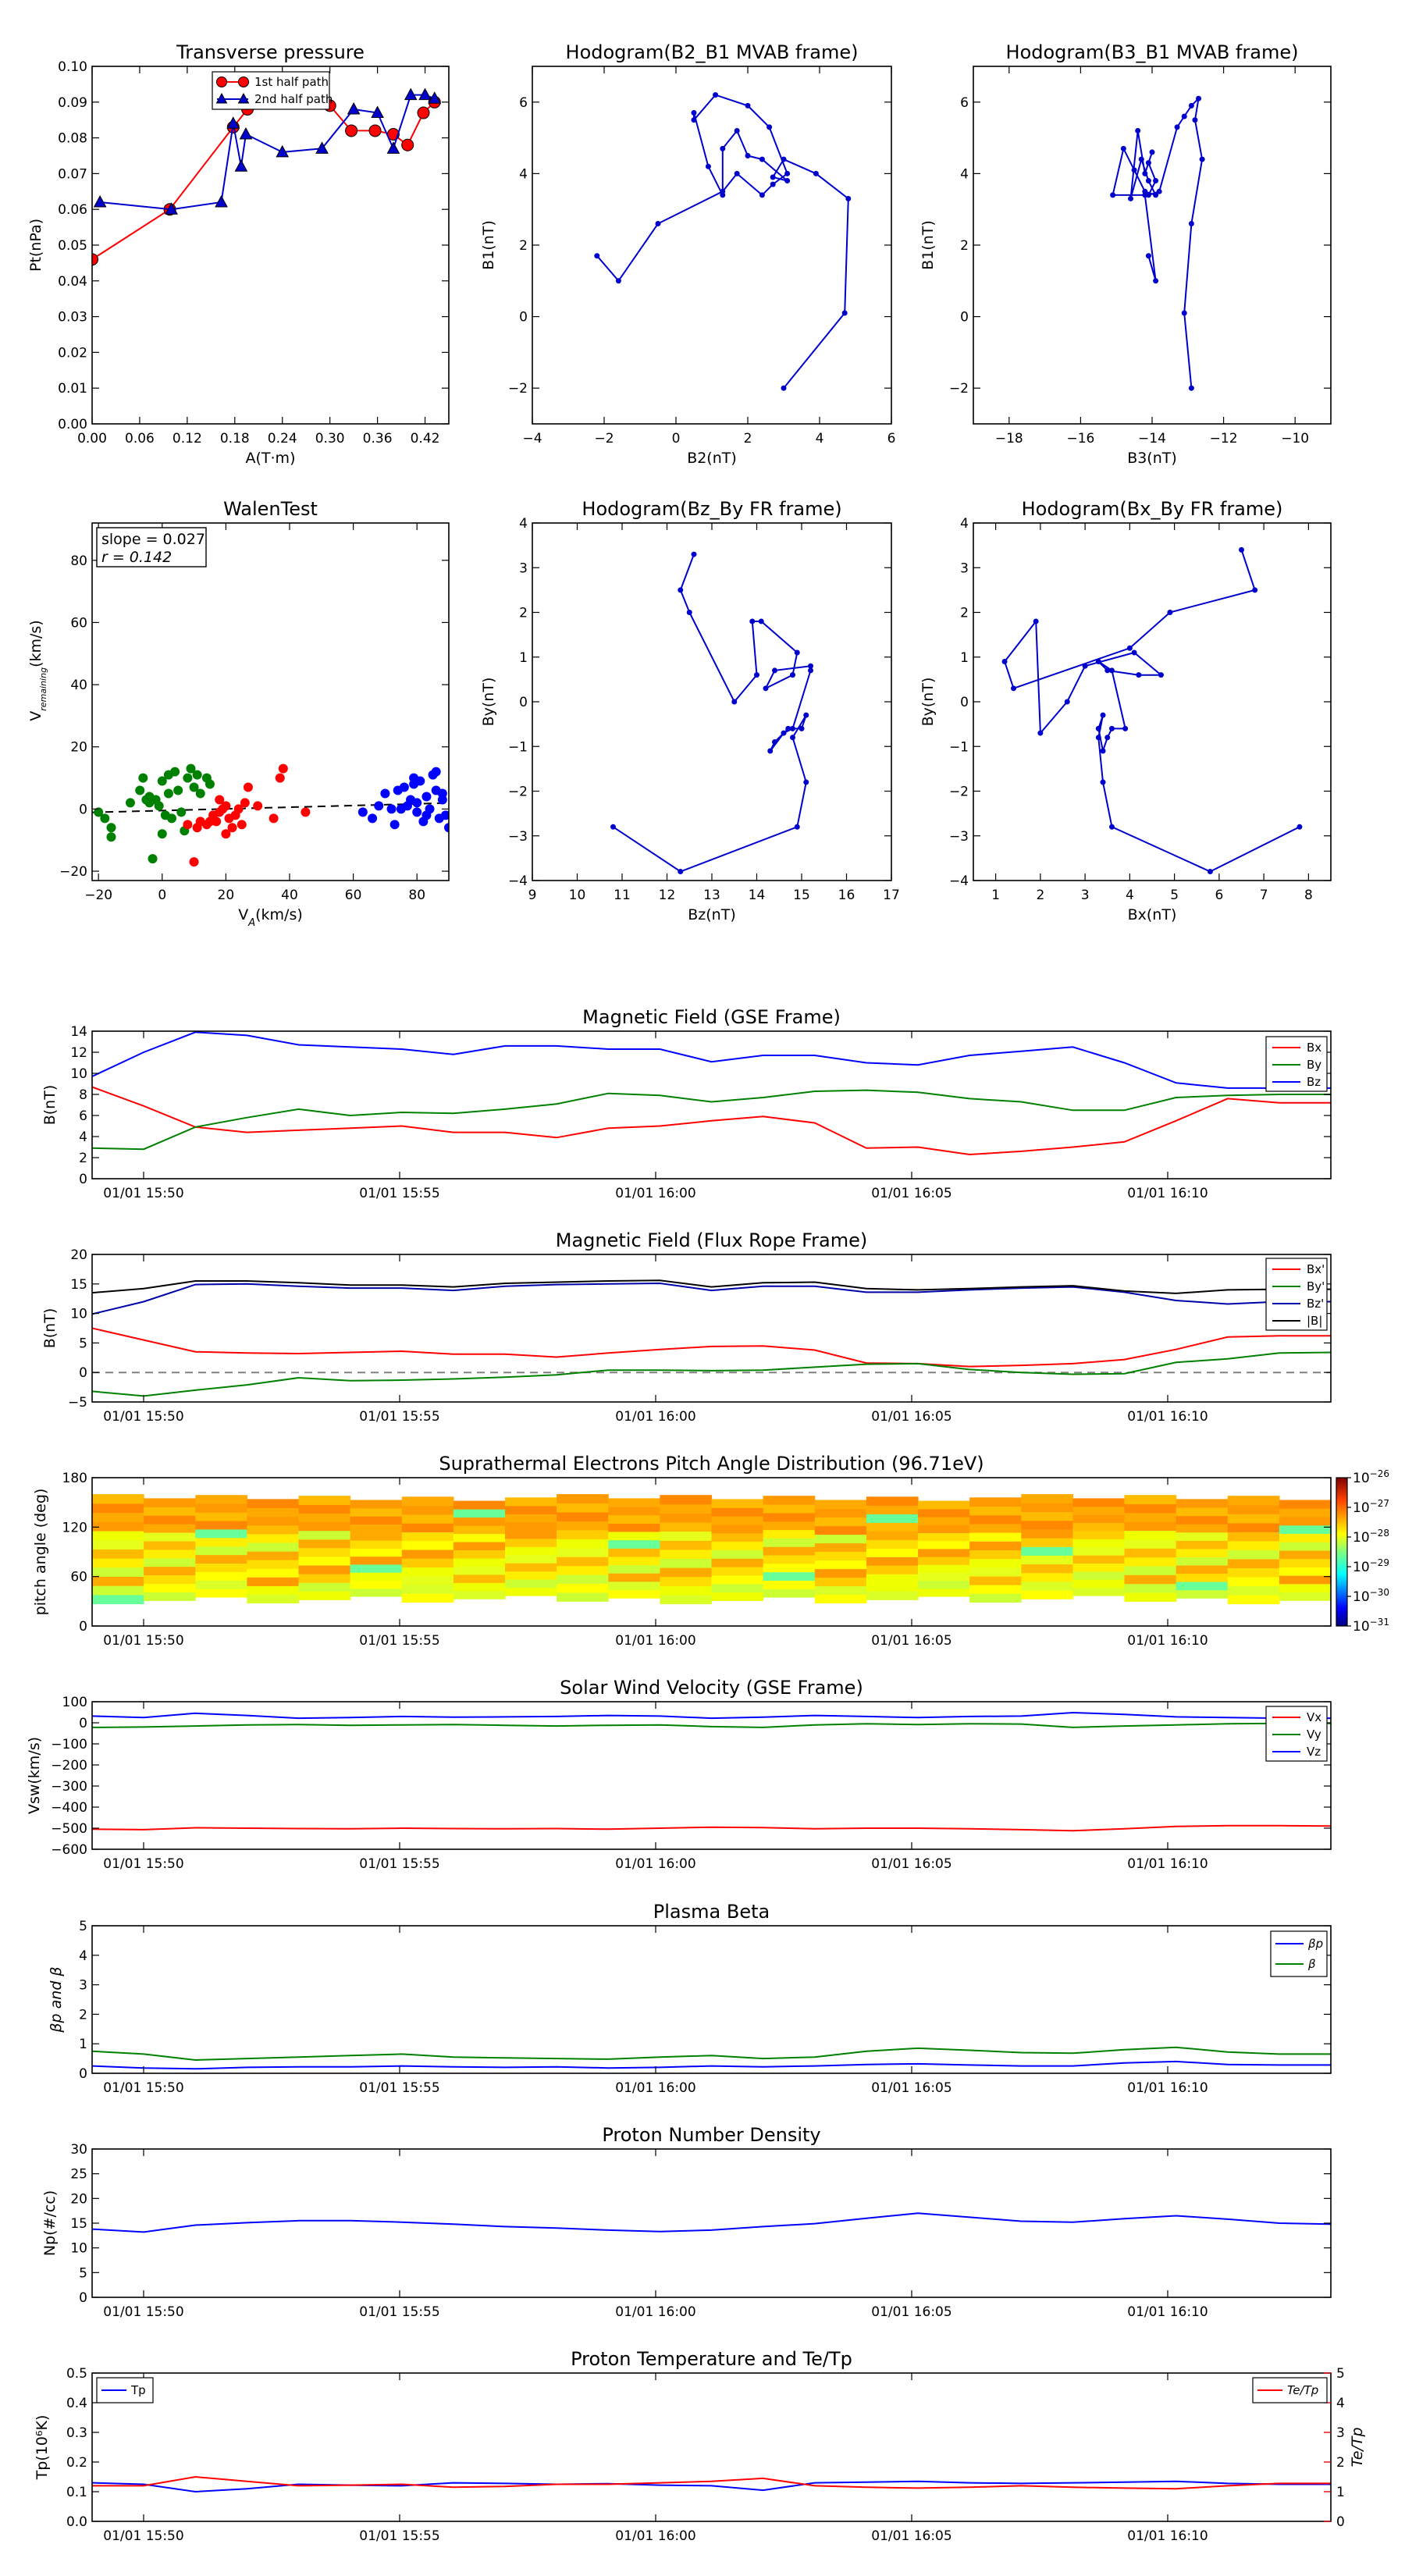  Describe the element at coordinates (36, 716) in the screenshot. I see `y-axis-label-main: V` at that location.